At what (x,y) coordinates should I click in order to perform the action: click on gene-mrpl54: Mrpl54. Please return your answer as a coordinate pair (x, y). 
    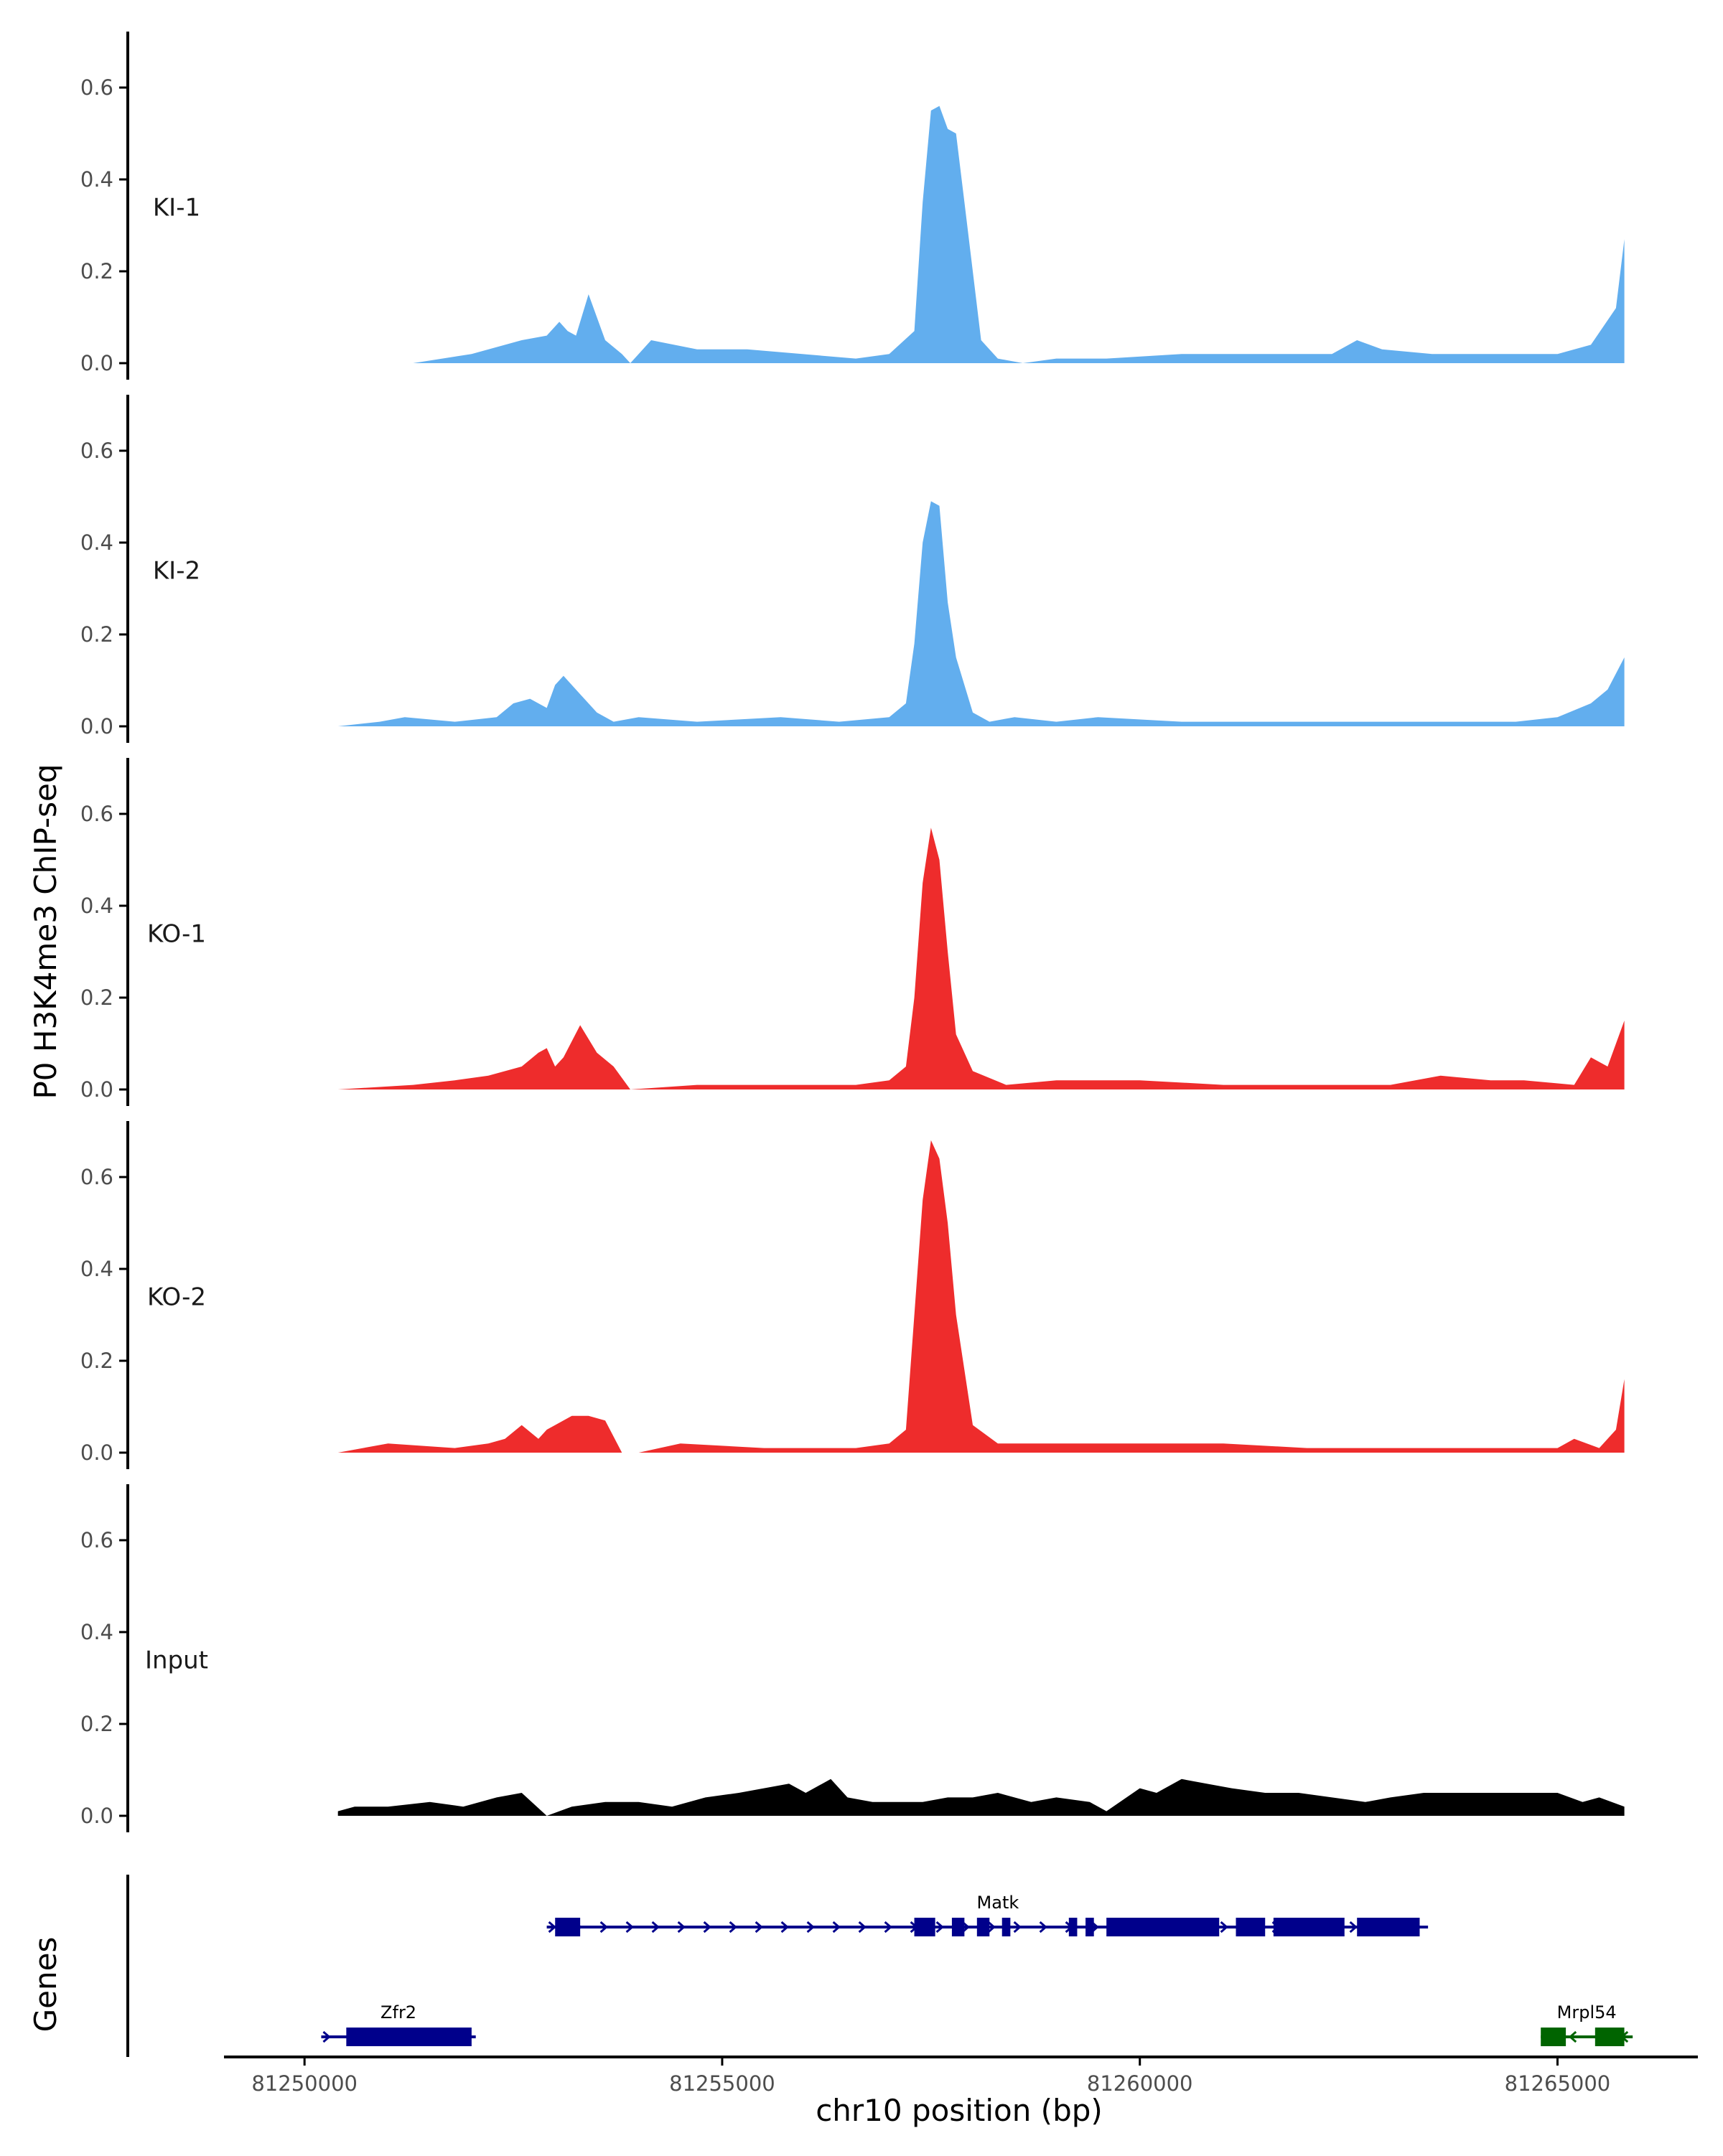
    Looking at the image, I should click on (1587, 2024).